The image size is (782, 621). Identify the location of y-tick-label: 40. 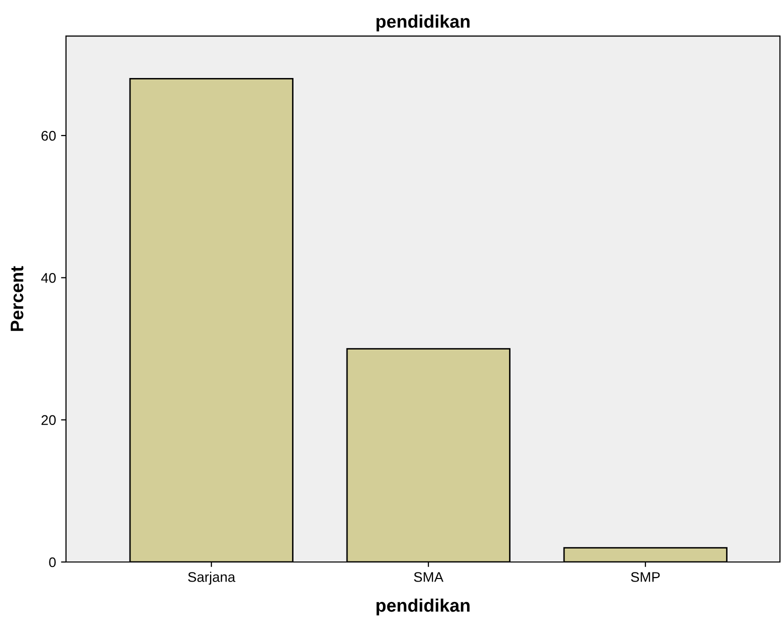
(48, 278).